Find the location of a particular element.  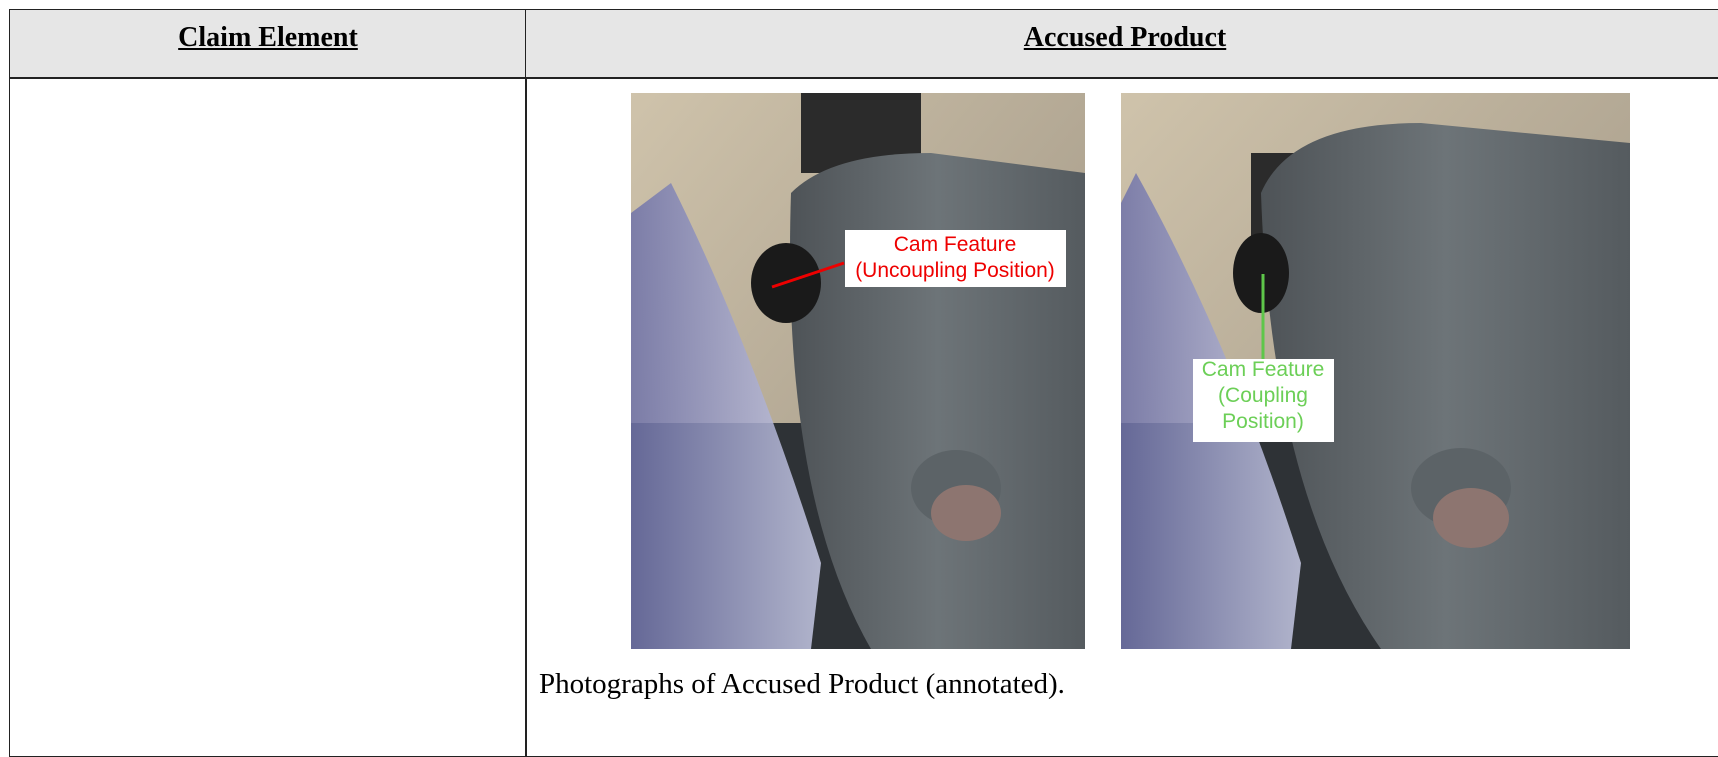

header-cell: Accused Product is located at coordinates (1121, 44).